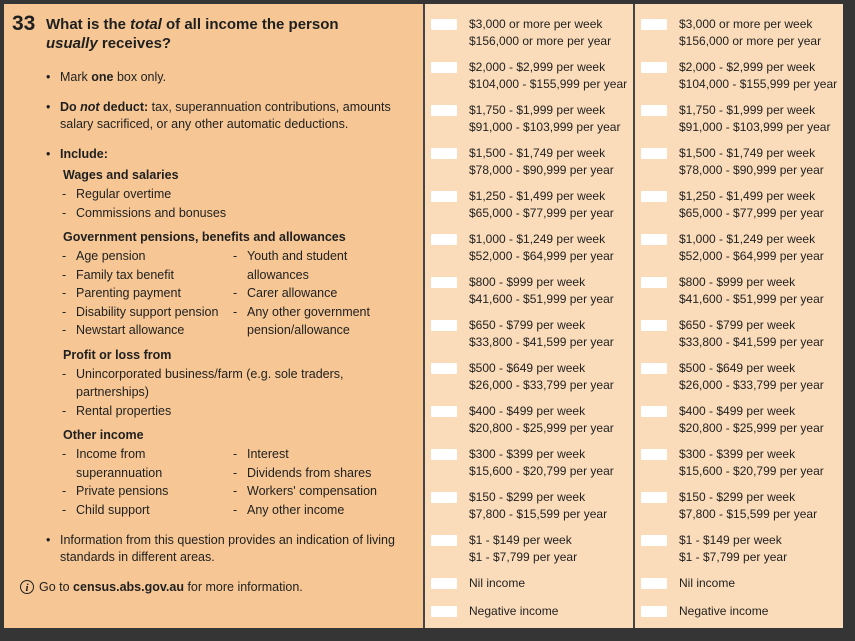  I want to click on income-option-row: Nil income, so click(742, 583).